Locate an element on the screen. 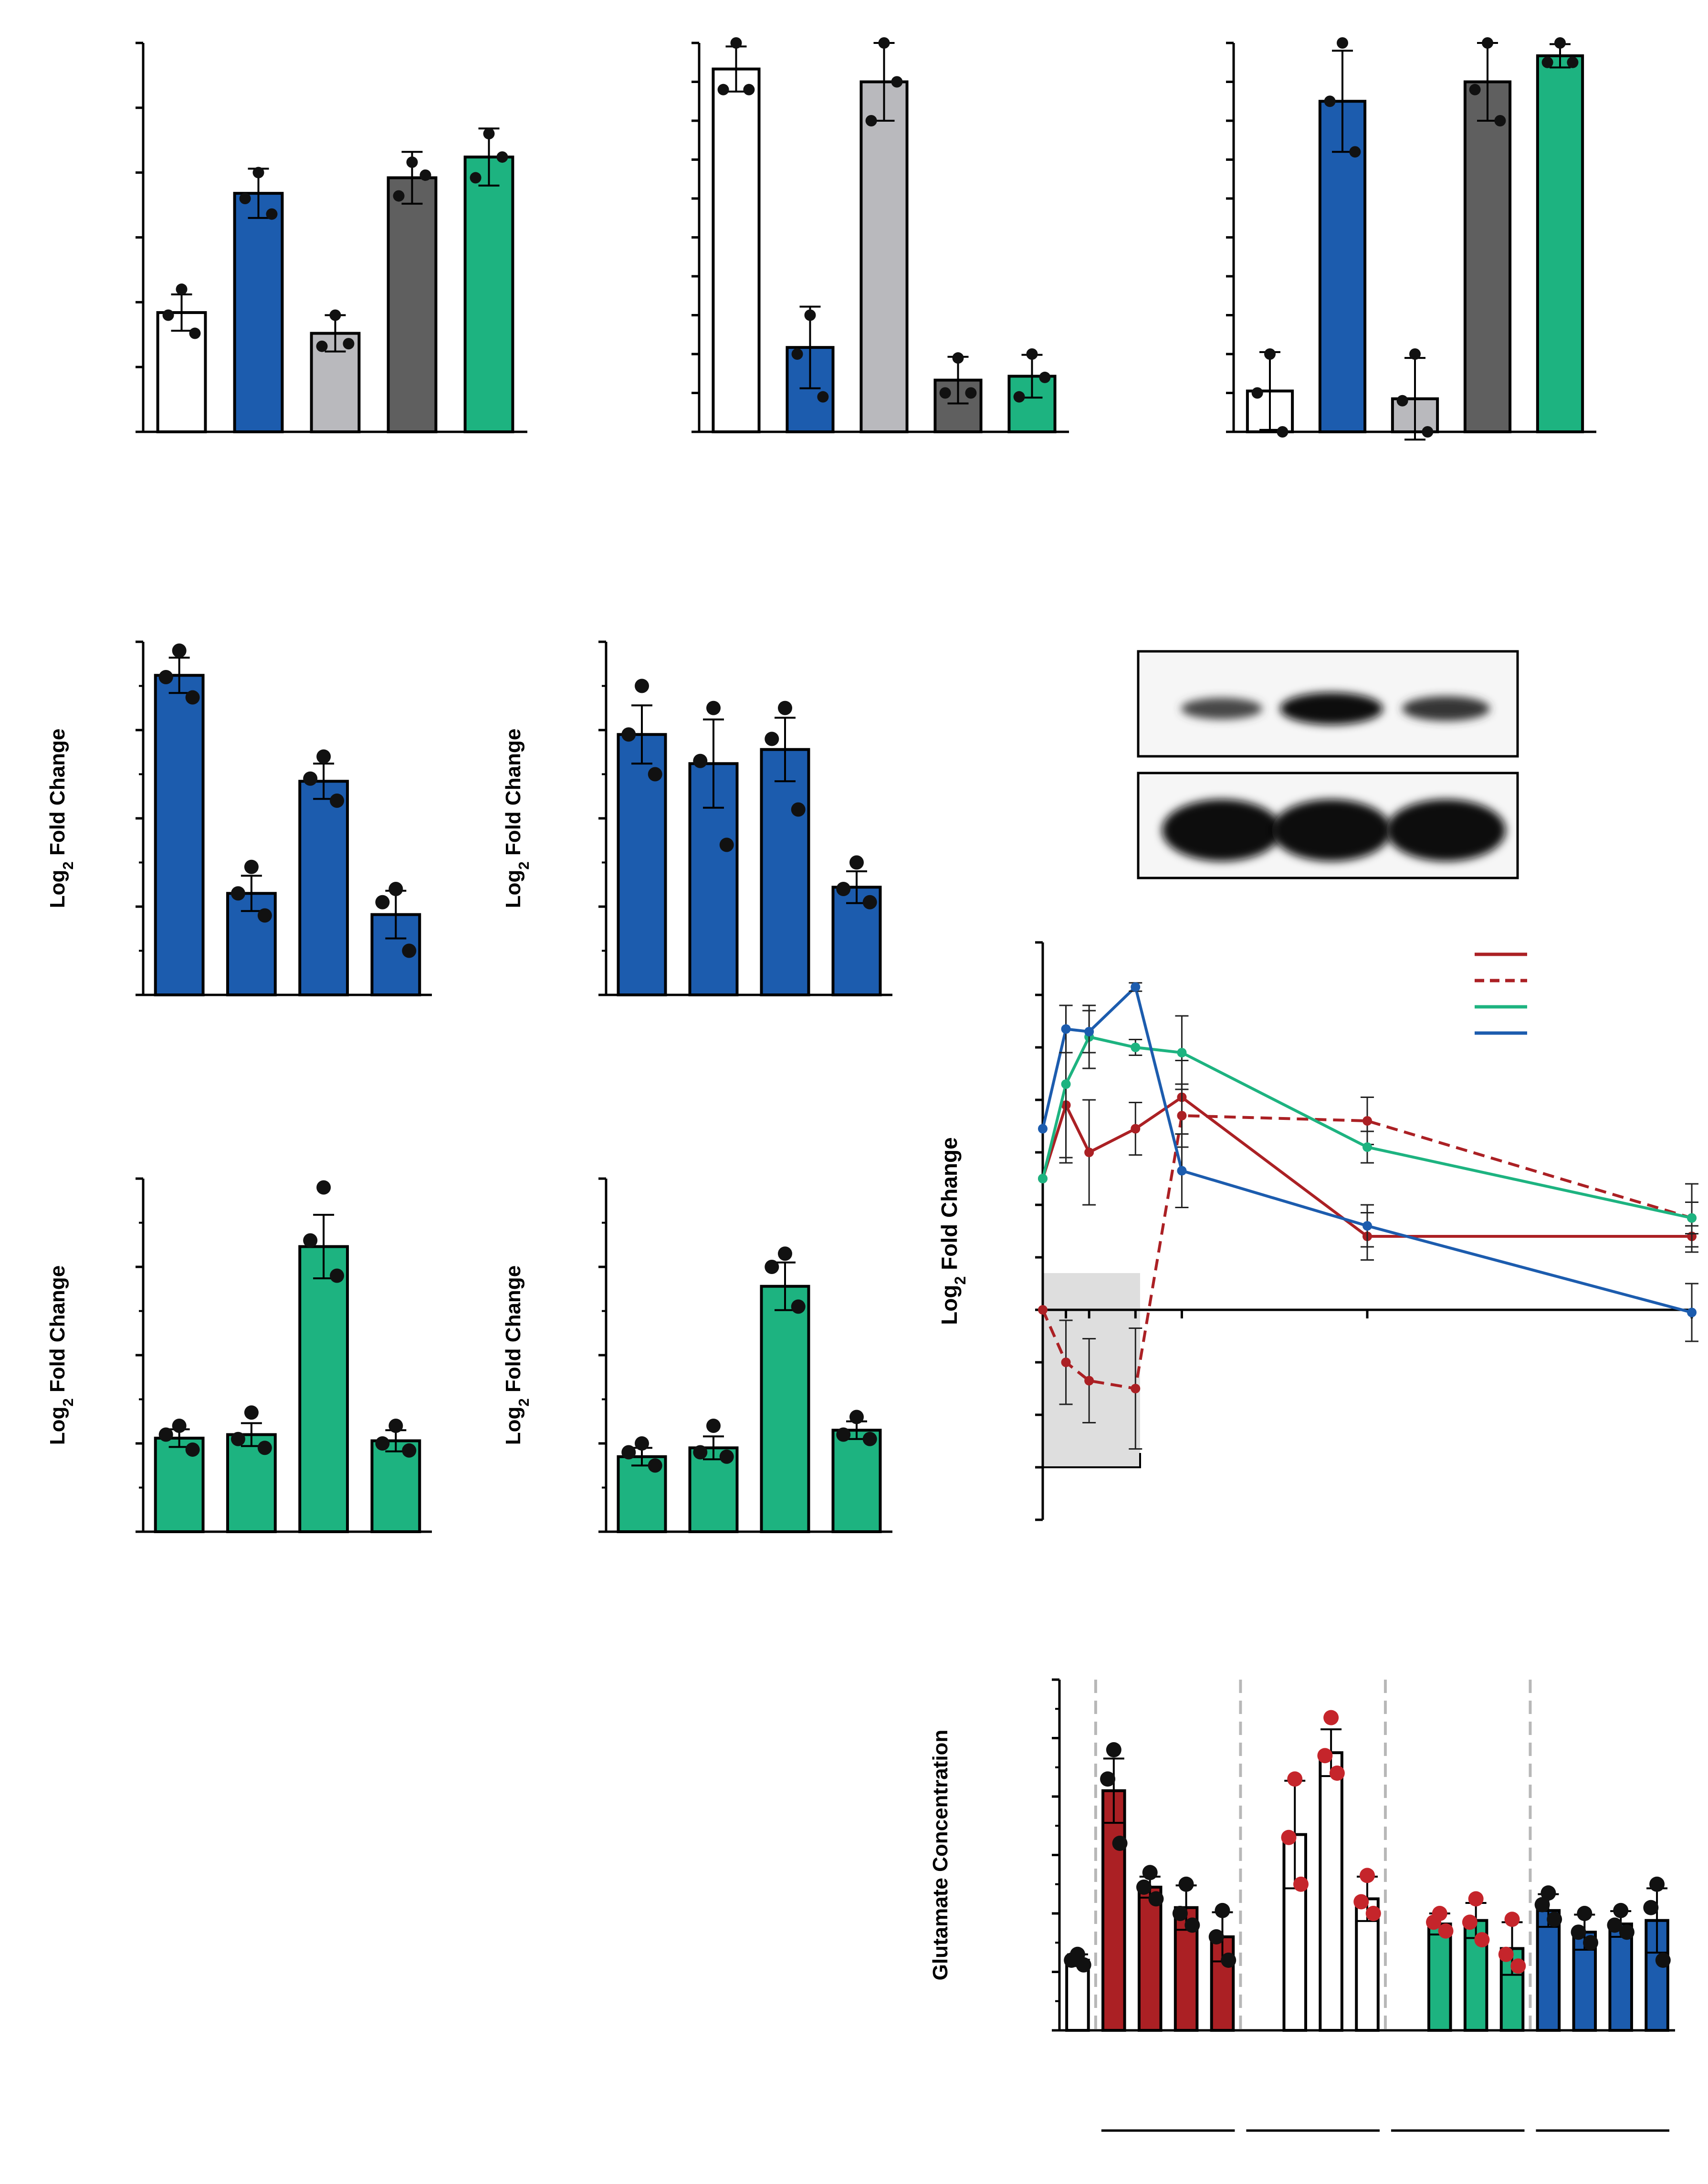  panel-i-time-course-chart: Log2 Fold Change is located at coordinates (1317, 1231).